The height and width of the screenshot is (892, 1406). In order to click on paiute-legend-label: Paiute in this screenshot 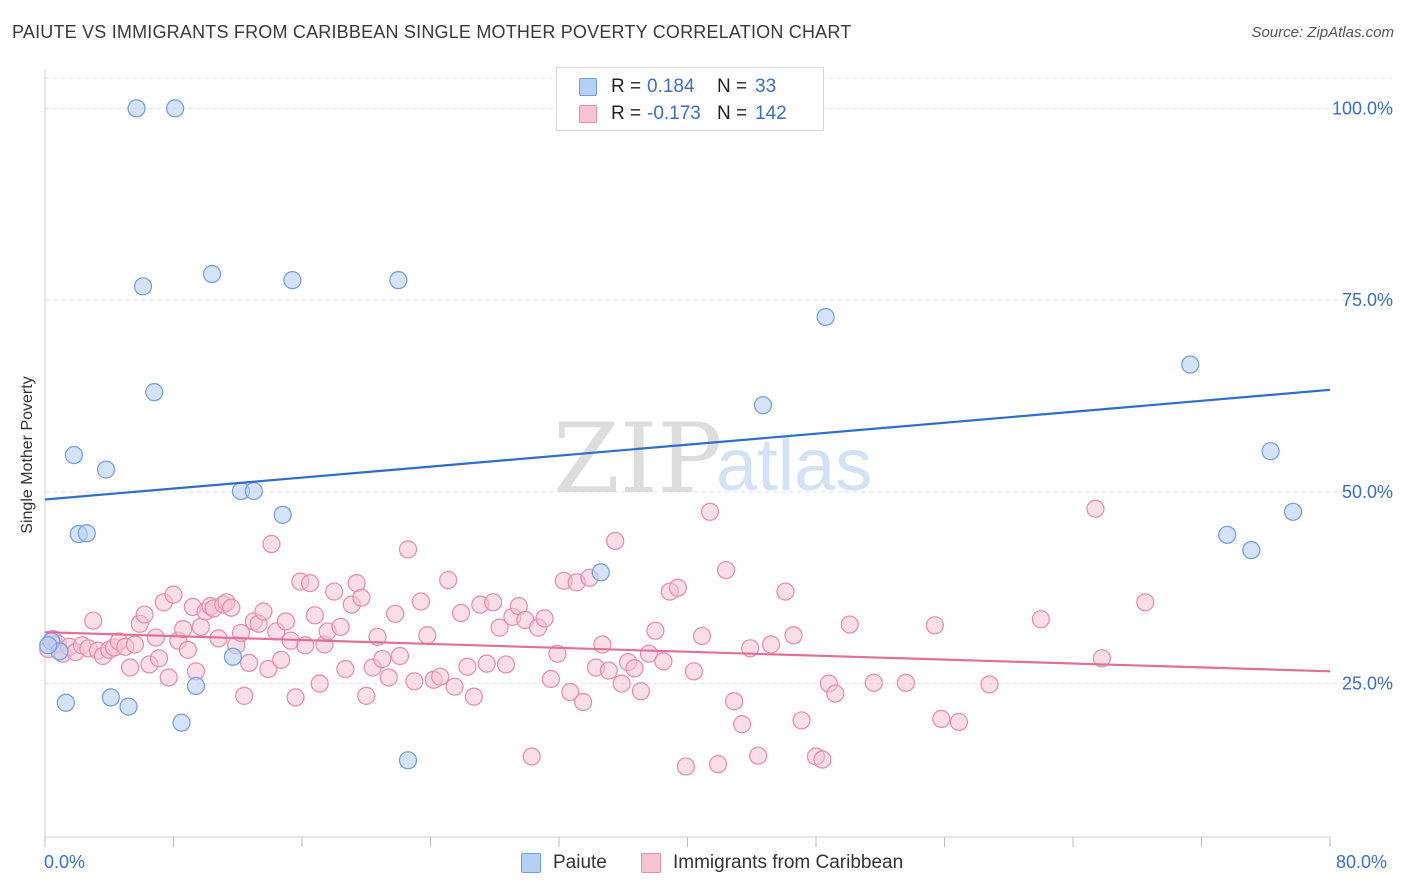, I will do `click(580, 862)`.